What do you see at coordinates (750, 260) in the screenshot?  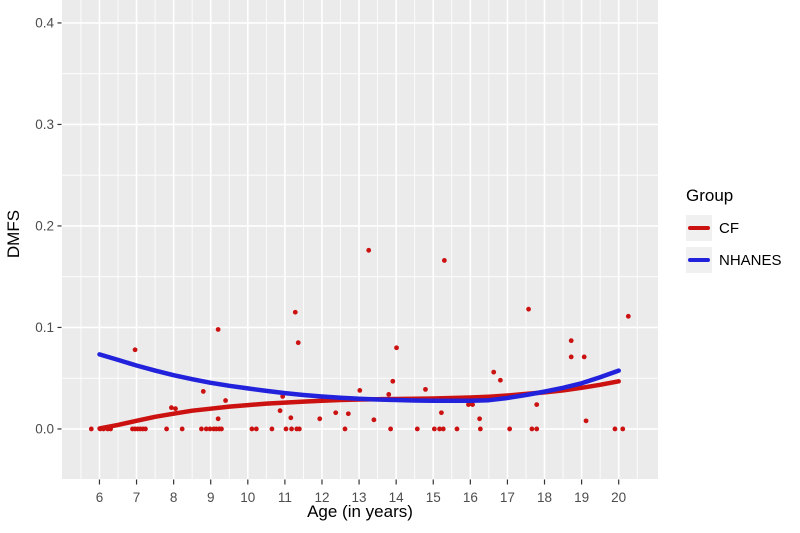 I see `legend-label-nhanes: NHANES` at bounding box center [750, 260].